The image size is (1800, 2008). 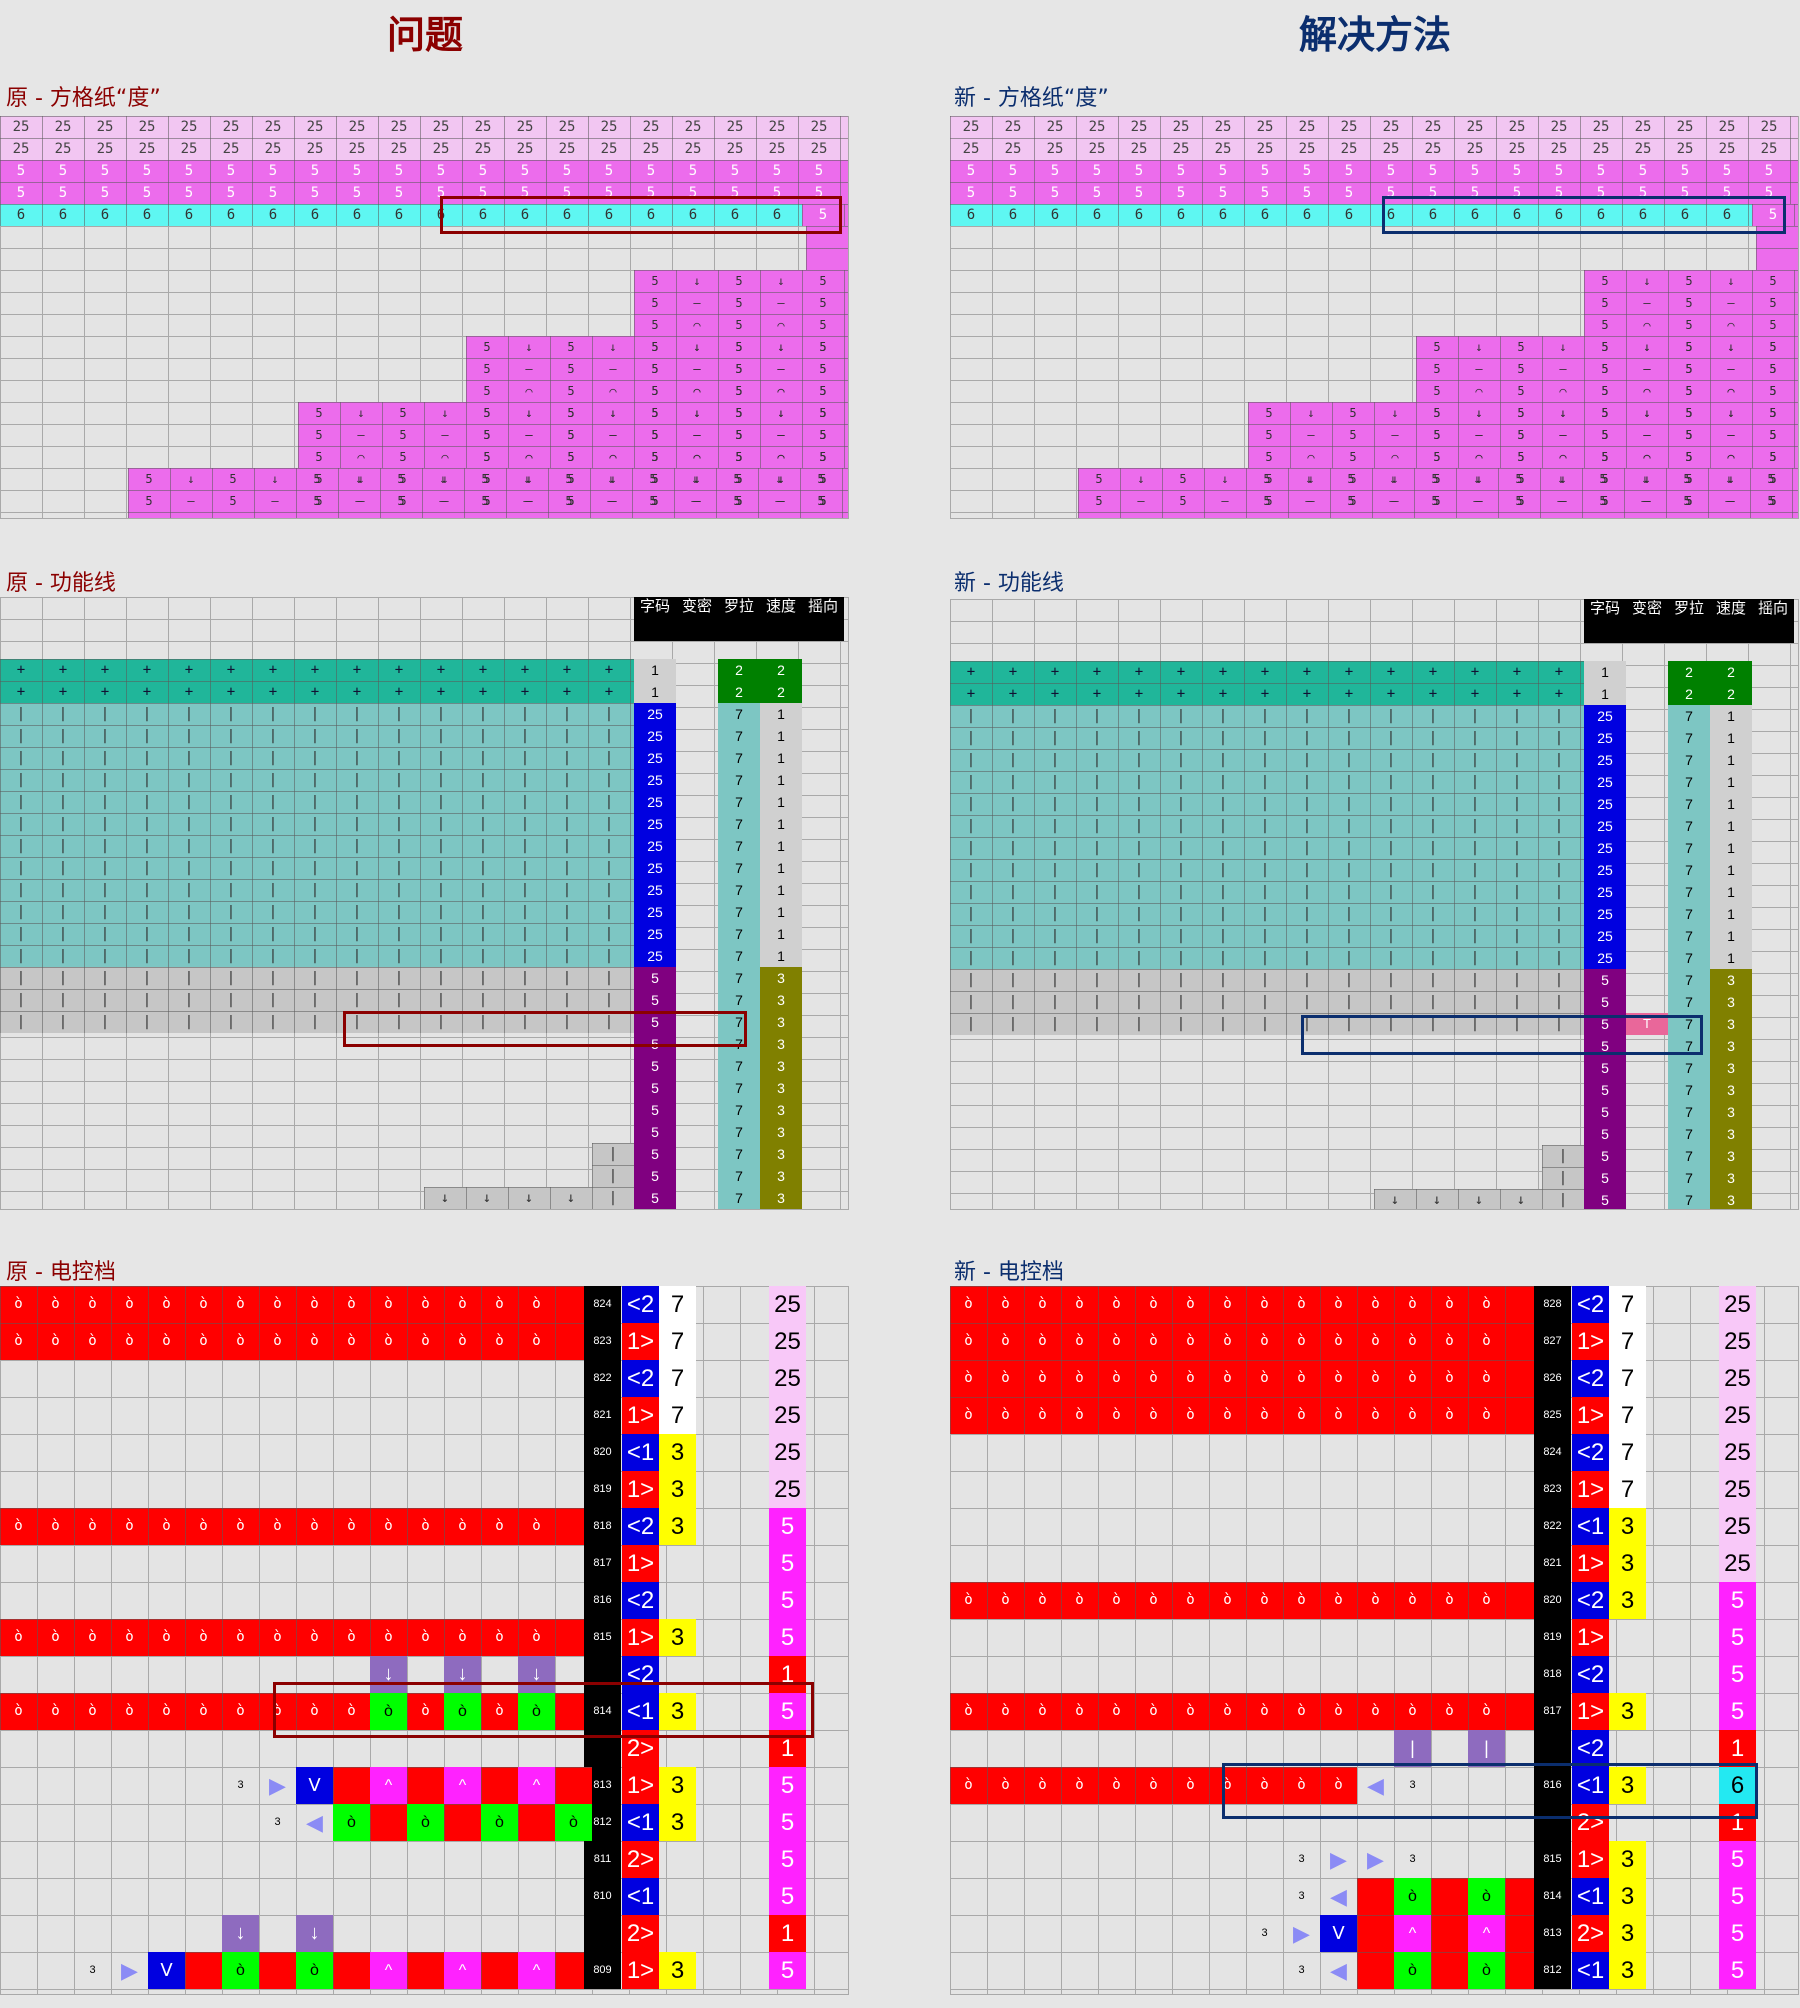 I want to click on ec-row-number: 822, so click(x=1552, y=1526).